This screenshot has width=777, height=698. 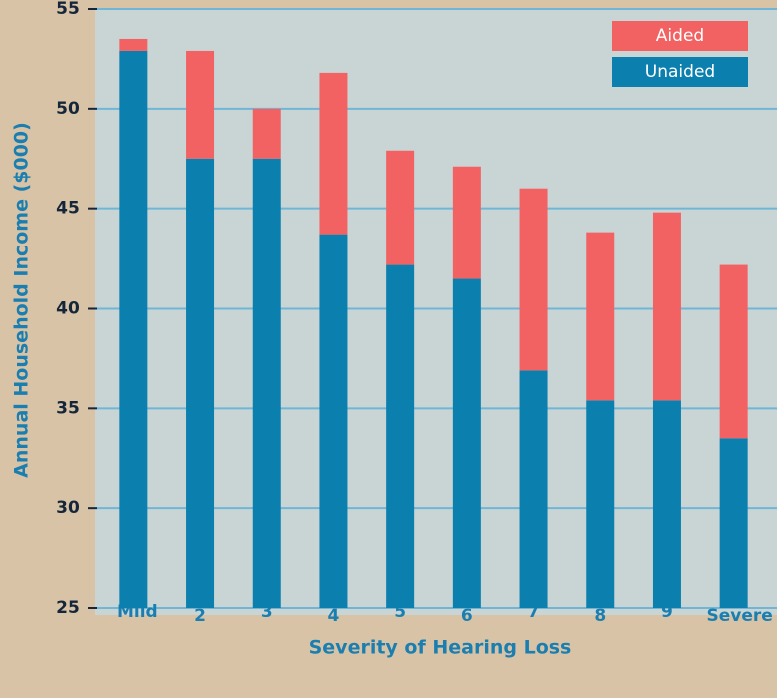 I want to click on legend-label: Unaided, so click(x=680, y=72).